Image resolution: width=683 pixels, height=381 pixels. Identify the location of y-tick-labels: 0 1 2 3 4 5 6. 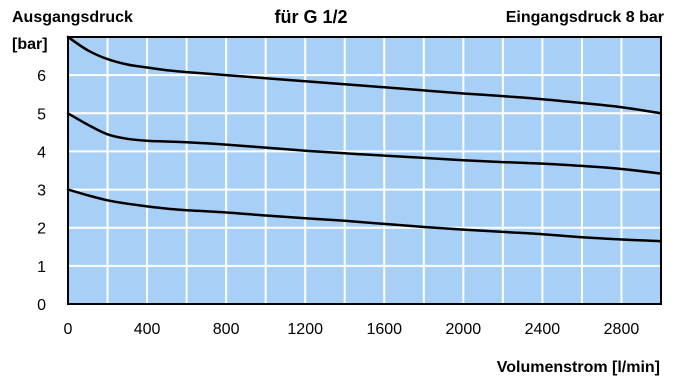
(41, 191).